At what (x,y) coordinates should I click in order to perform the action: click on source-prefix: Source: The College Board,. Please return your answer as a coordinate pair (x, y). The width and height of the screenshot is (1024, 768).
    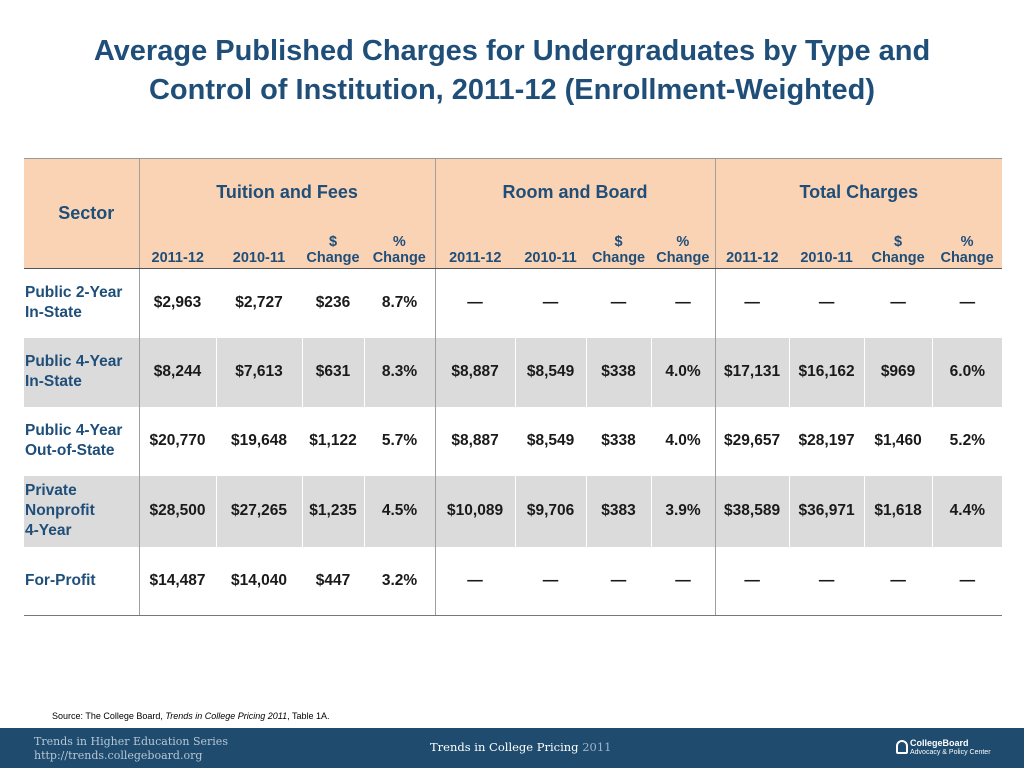
    Looking at the image, I should click on (109, 716).